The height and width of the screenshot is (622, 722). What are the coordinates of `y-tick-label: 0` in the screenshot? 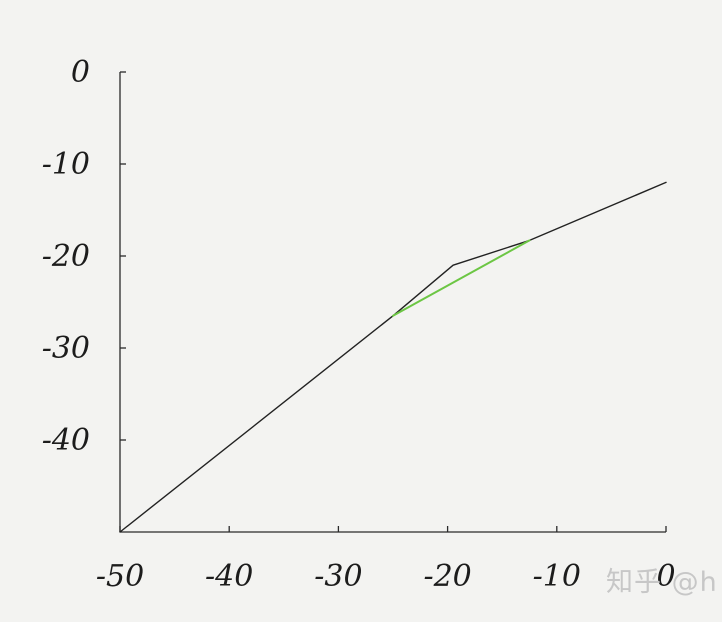 It's located at (80, 72).